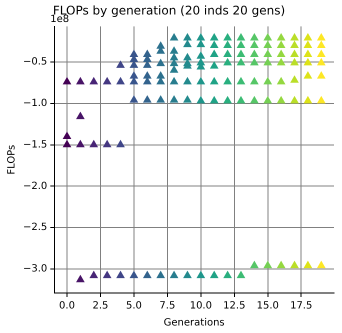 The height and width of the screenshot is (333, 342). I want to click on x-tick-label: 10.0, so click(201, 306).